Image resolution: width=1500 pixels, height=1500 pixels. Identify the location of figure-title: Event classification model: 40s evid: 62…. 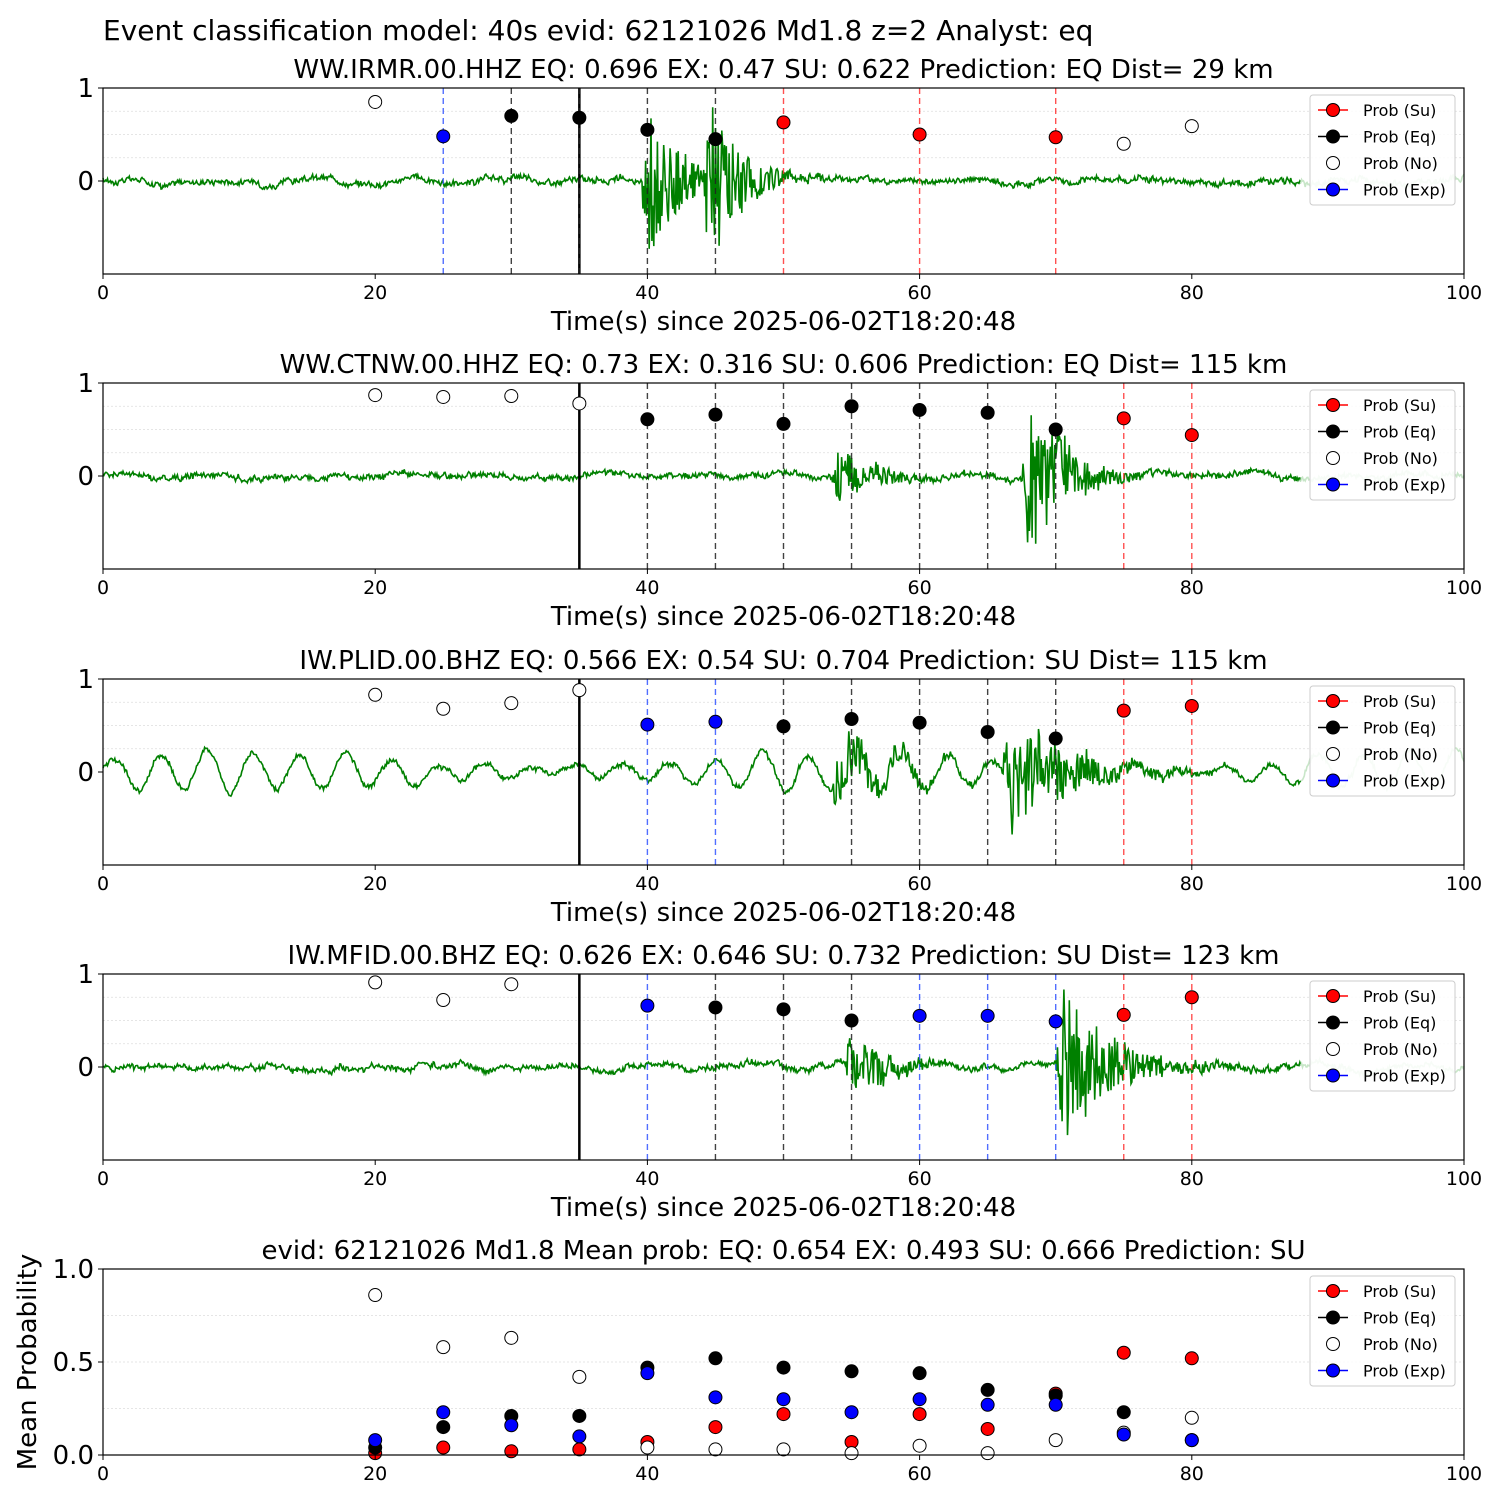
(598, 30).